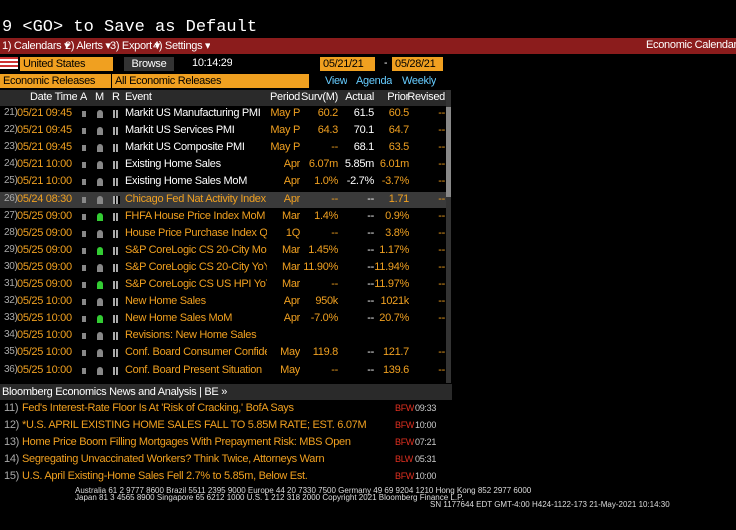  Describe the element at coordinates (11, 476) in the screenshot. I see `news-number: 15)` at that location.